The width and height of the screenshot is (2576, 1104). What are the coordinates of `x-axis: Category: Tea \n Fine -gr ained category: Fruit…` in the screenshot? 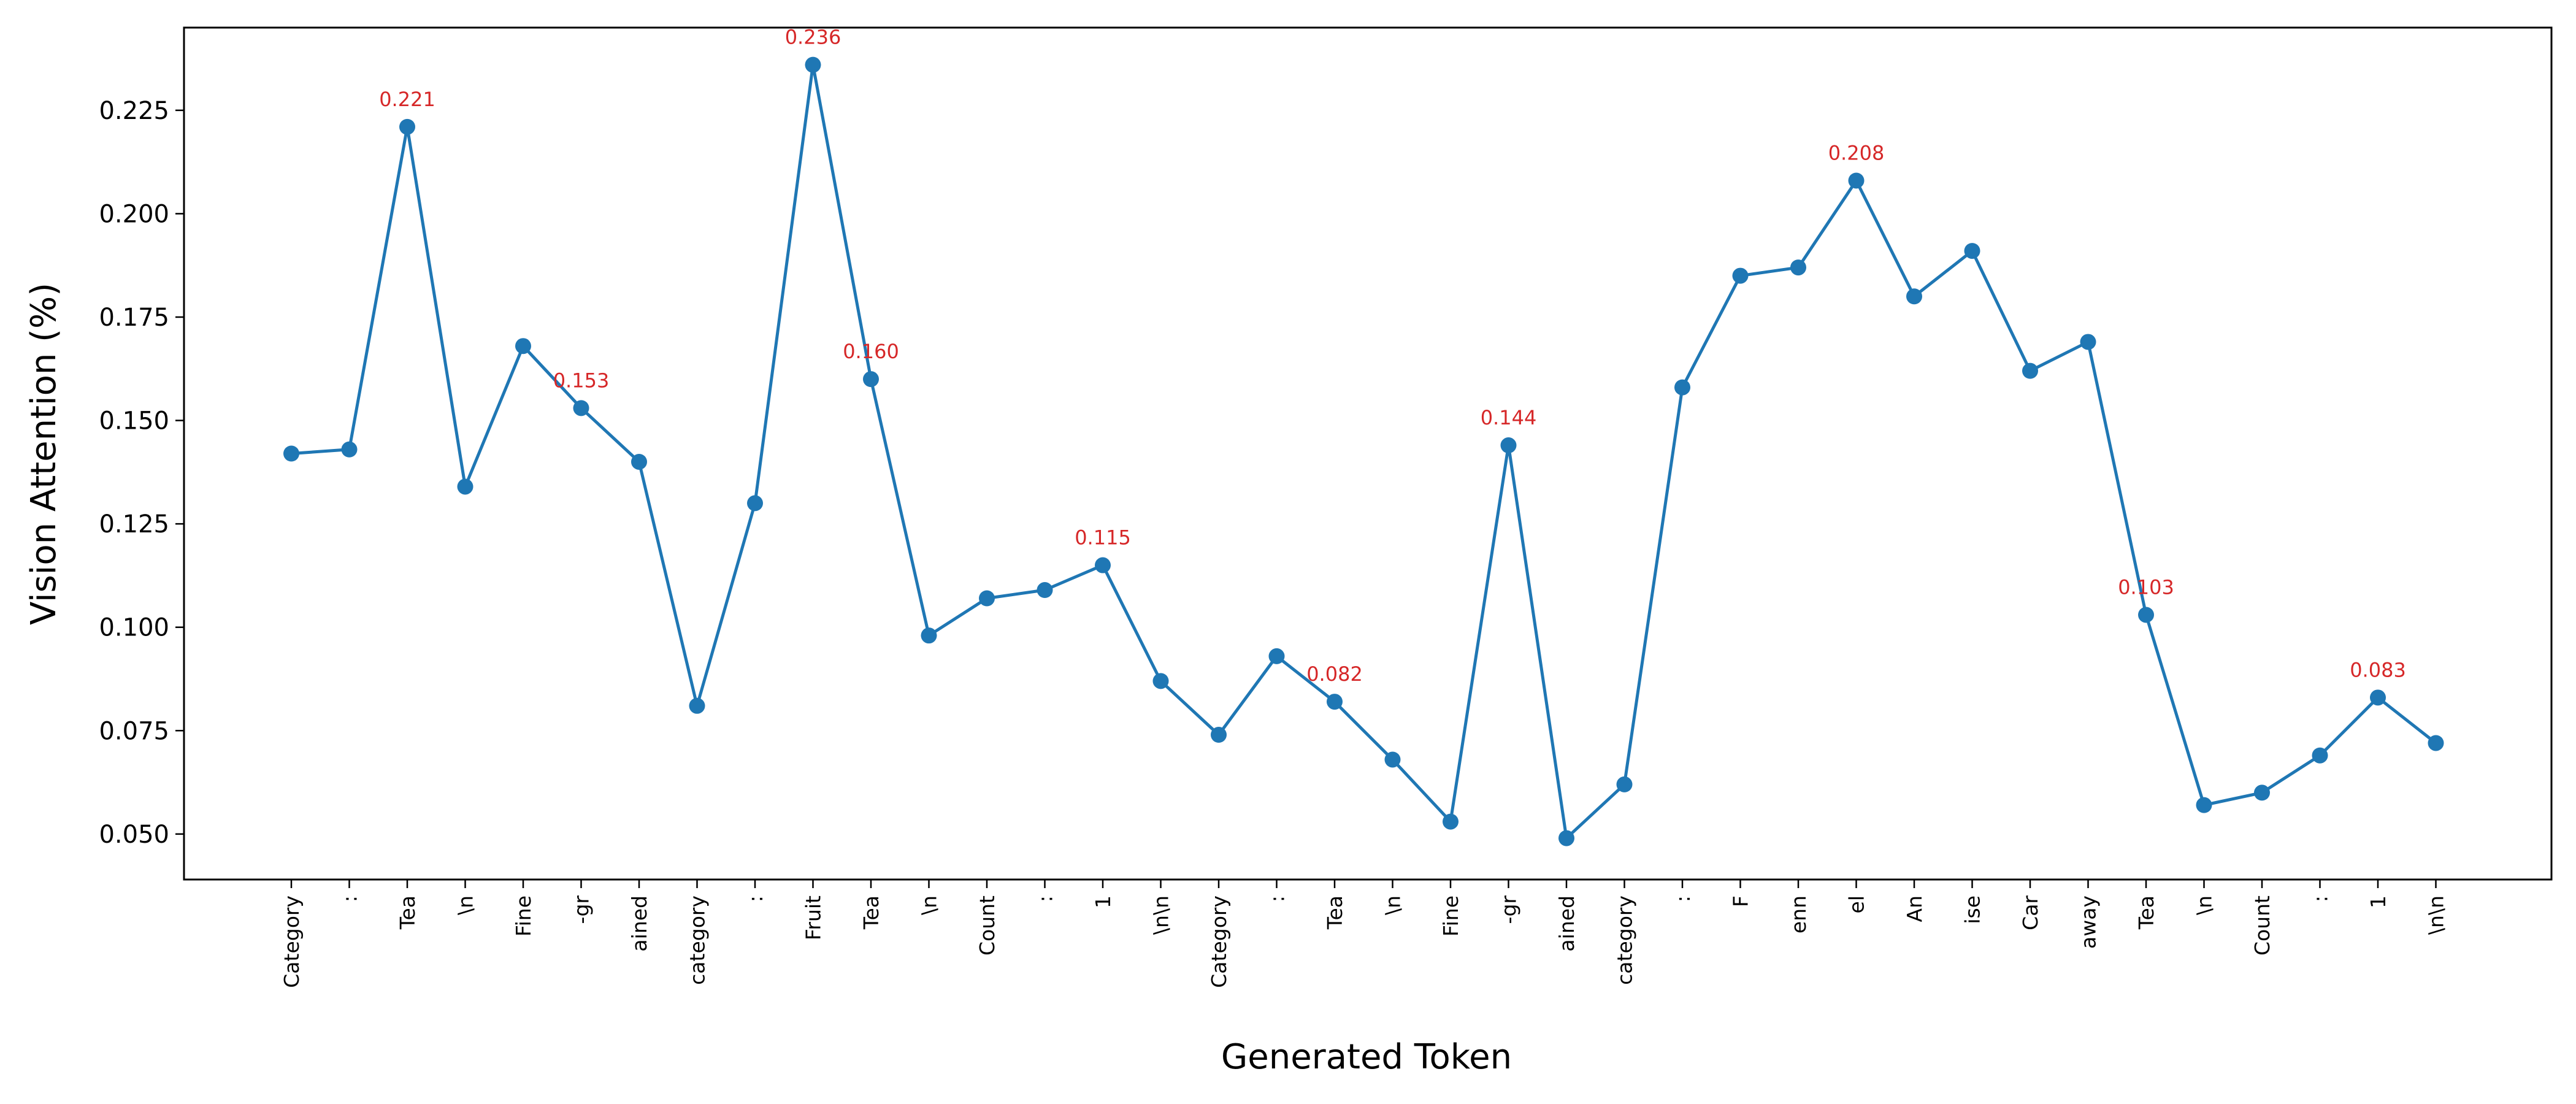 It's located at (1364, 934).